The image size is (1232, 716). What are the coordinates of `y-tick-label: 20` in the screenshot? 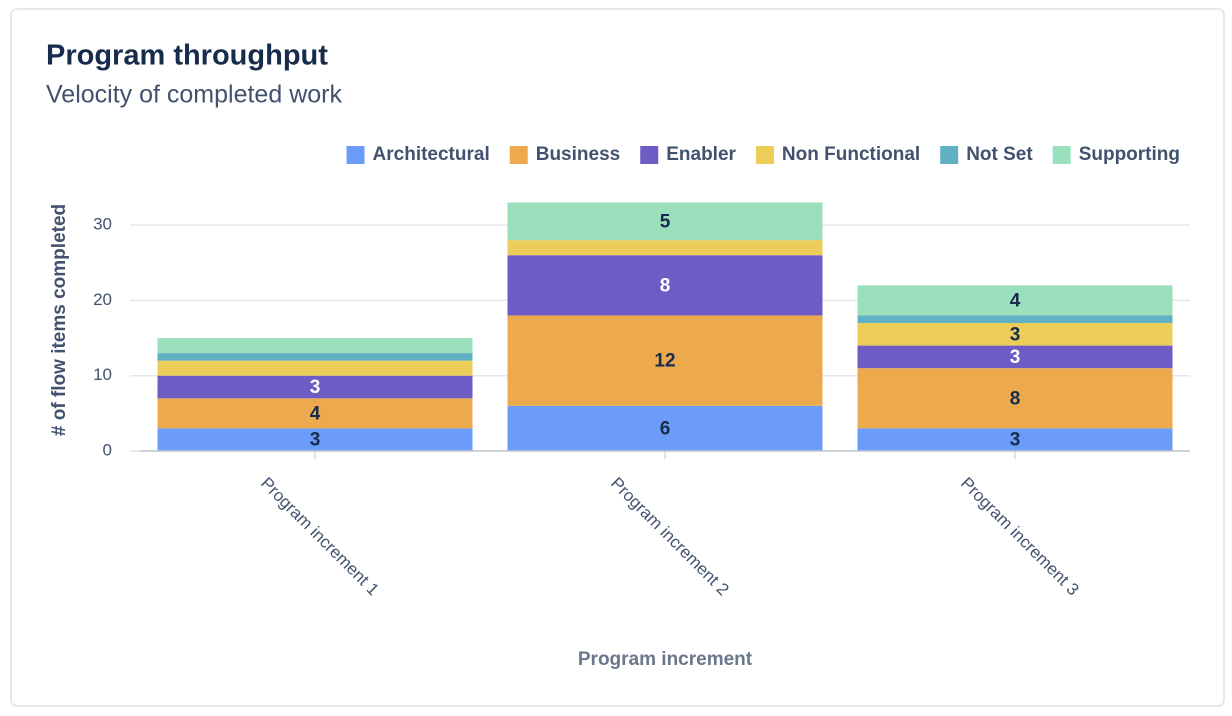 It's located at (102, 299).